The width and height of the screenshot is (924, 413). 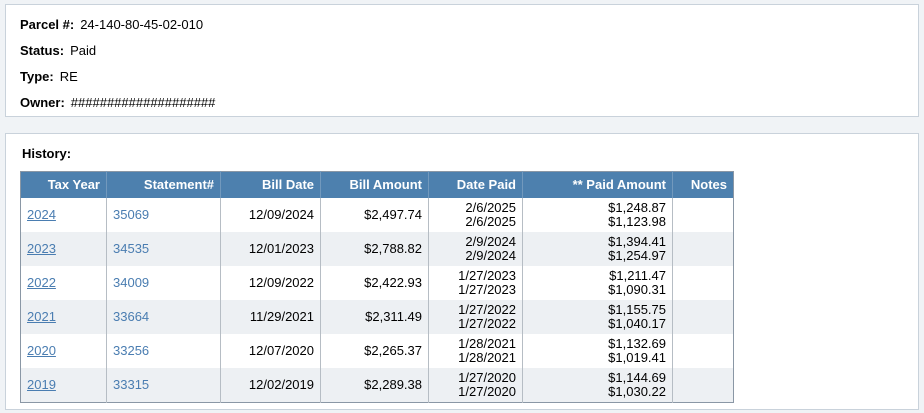 I want to click on statement-number: 34009, so click(x=131, y=282).